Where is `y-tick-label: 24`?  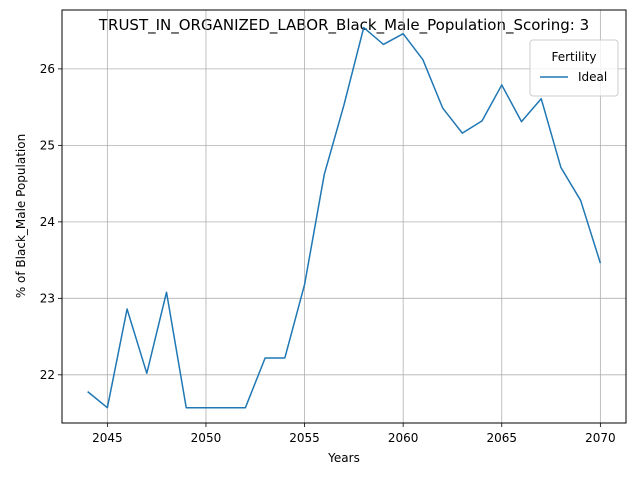 y-tick-label: 24 is located at coordinates (47, 222).